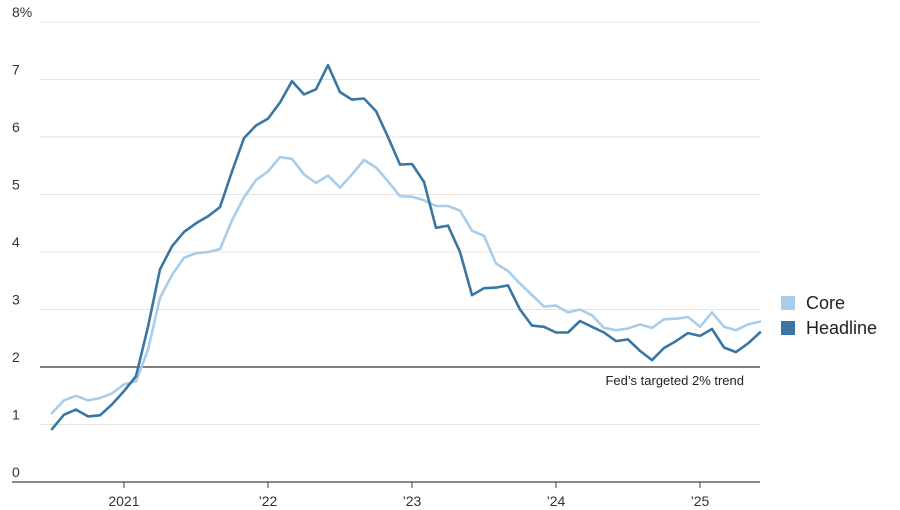  What do you see at coordinates (829, 315) in the screenshot?
I see `chart-legend: Core Headline` at bounding box center [829, 315].